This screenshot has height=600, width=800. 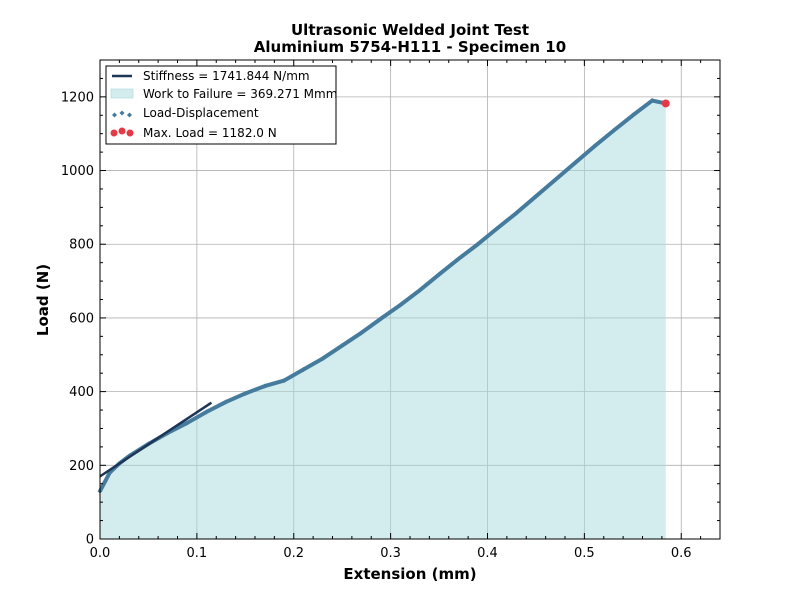 I want to click on y-tick-label: 1200, so click(x=77, y=97).